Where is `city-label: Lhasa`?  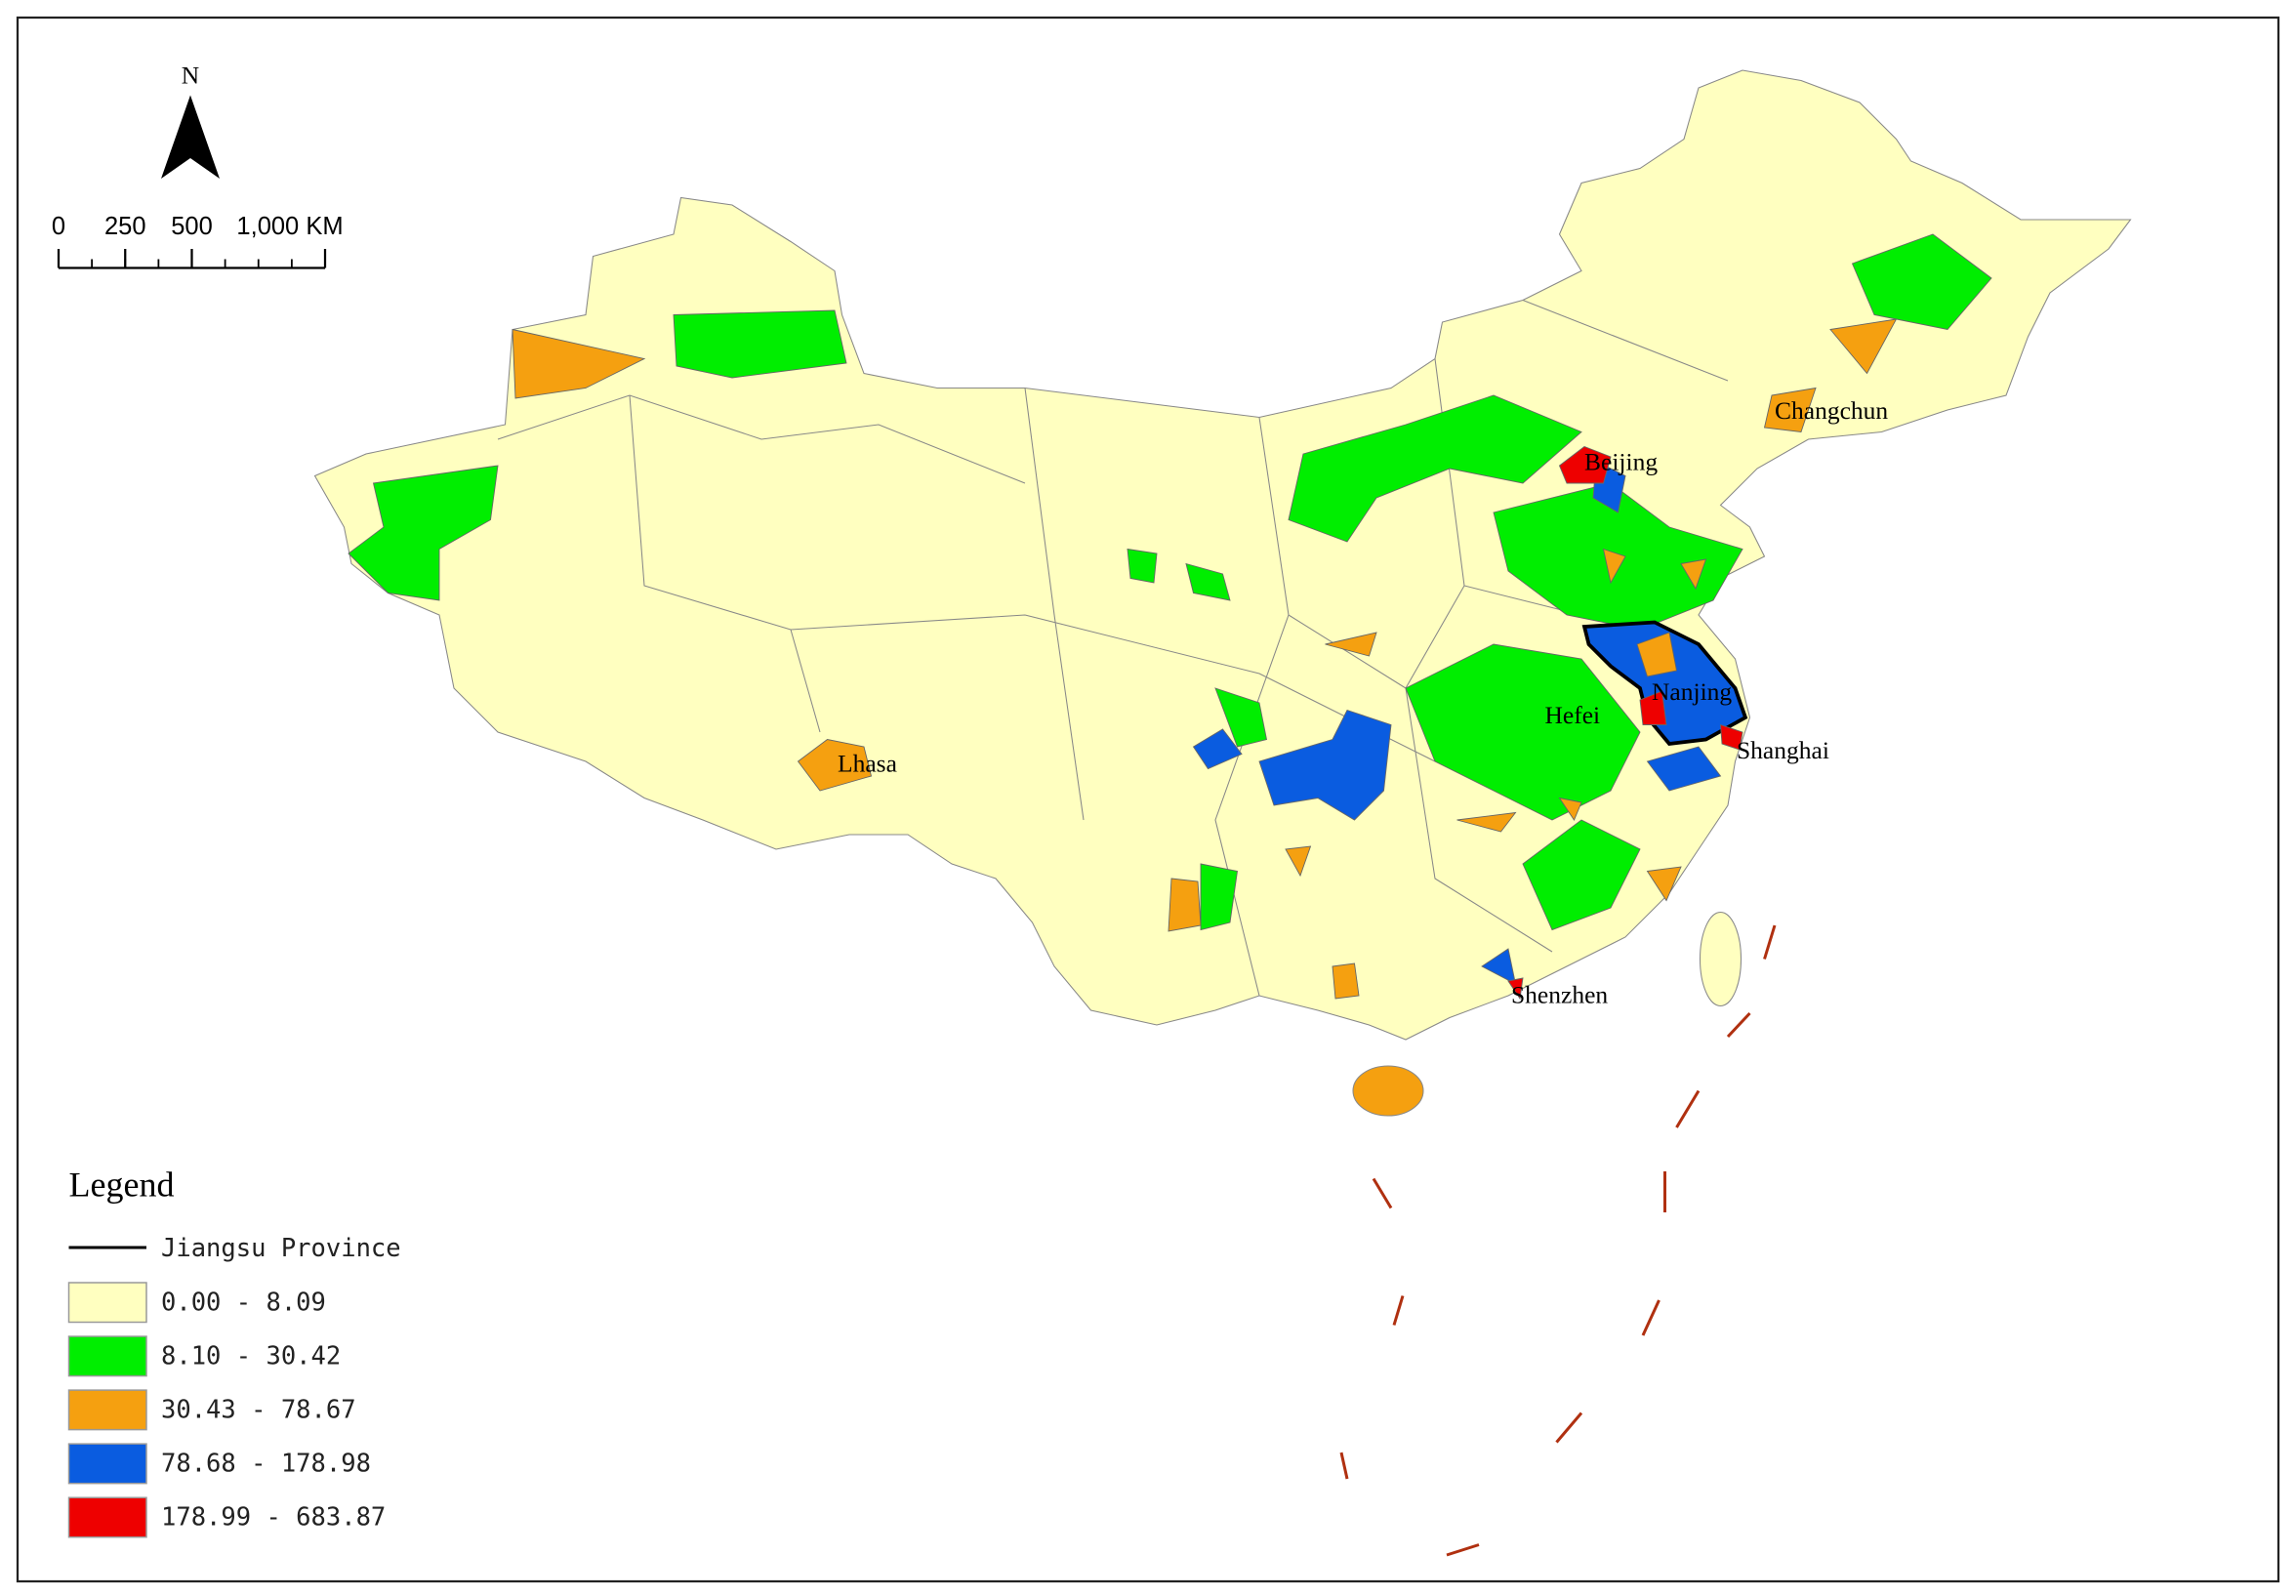
city-label: Lhasa is located at coordinates (867, 764).